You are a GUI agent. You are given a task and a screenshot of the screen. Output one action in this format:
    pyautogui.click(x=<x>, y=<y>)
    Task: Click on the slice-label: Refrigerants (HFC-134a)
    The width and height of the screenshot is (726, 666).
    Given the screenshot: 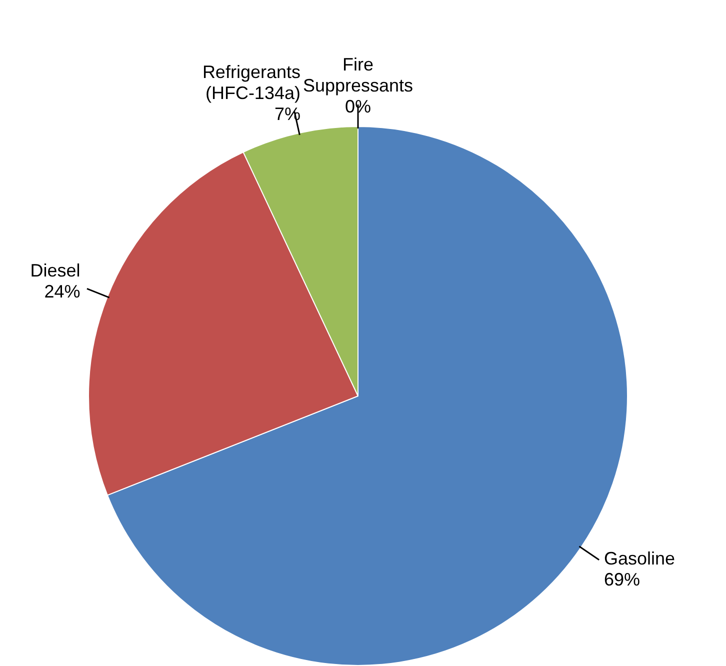 What is the action you would take?
    pyautogui.click(x=251, y=82)
    